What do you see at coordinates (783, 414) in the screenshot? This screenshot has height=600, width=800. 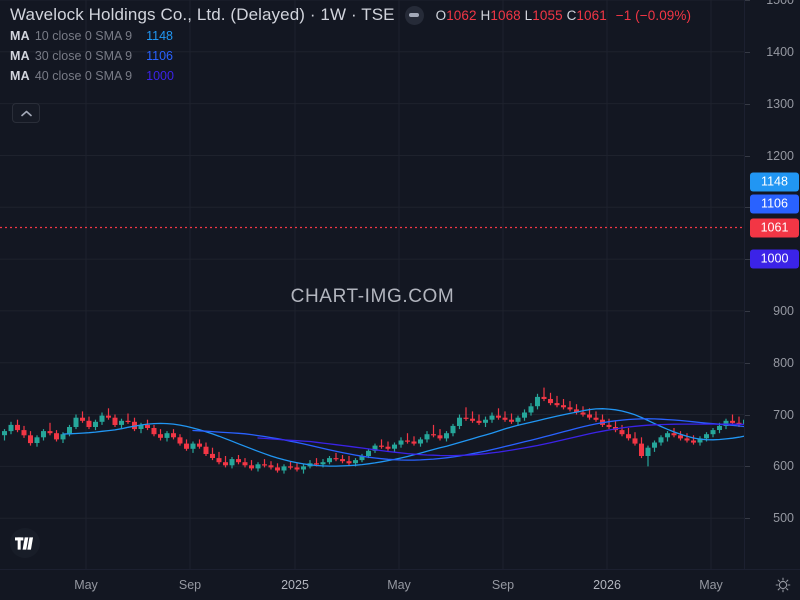 I see `price-tick-label: 700` at bounding box center [783, 414].